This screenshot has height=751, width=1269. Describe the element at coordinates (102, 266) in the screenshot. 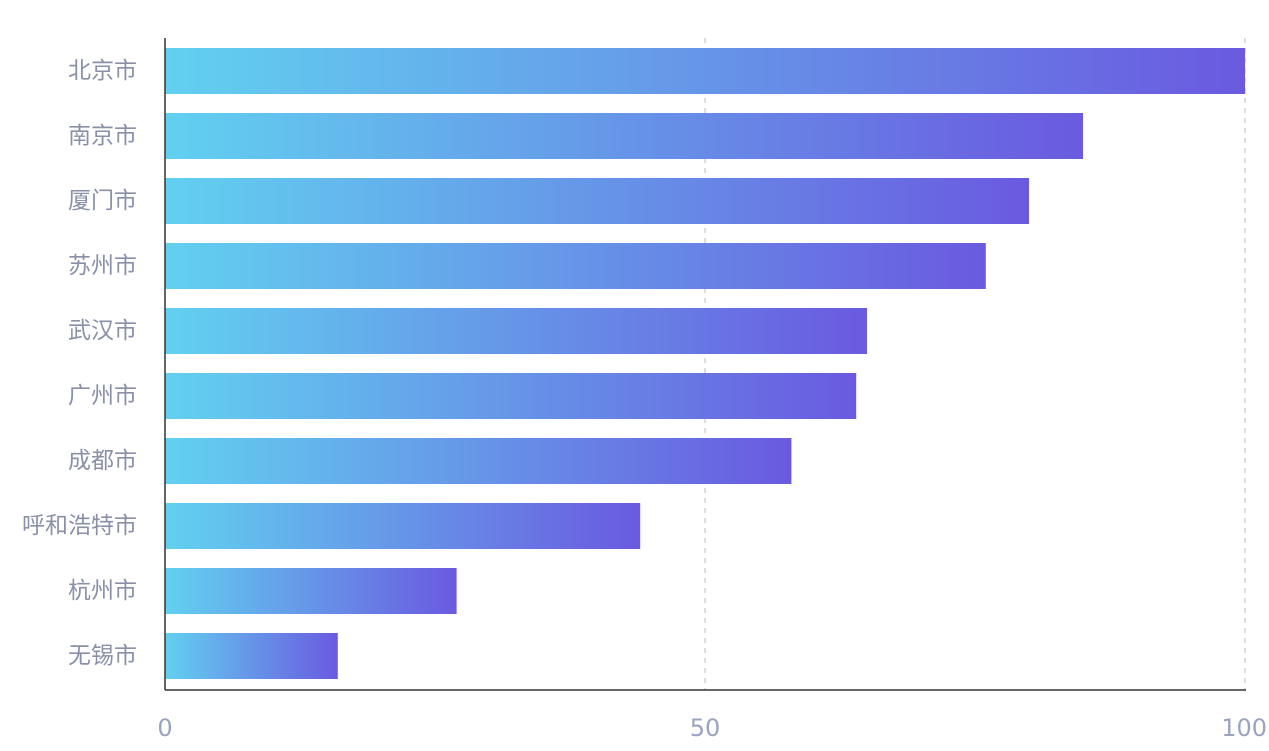

I see `category-label-3: 苏州市` at that location.